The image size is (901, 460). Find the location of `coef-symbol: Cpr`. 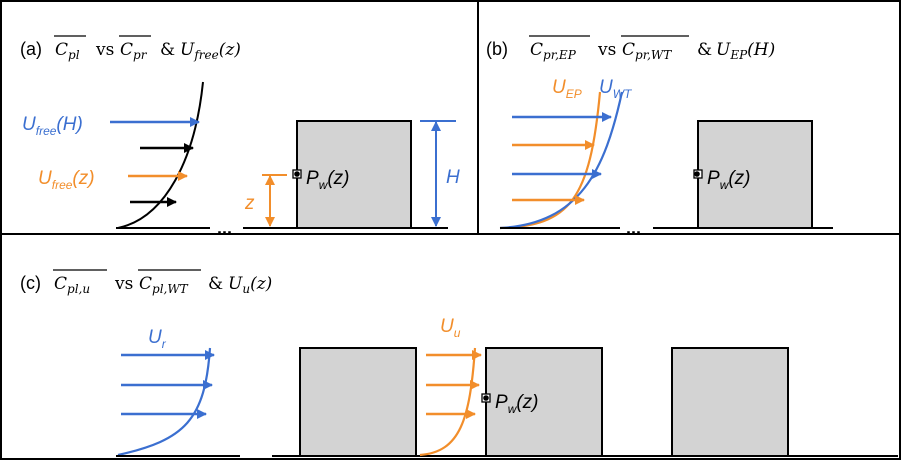

coef-symbol: Cpr is located at coordinates (134, 51).